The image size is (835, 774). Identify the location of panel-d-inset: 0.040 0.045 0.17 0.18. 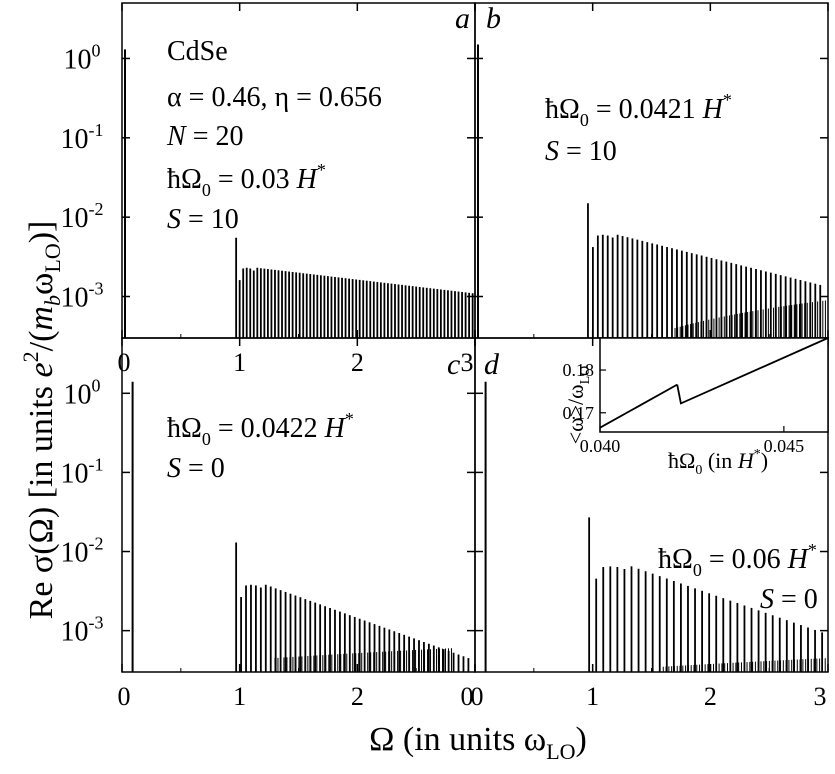
(696, 396).